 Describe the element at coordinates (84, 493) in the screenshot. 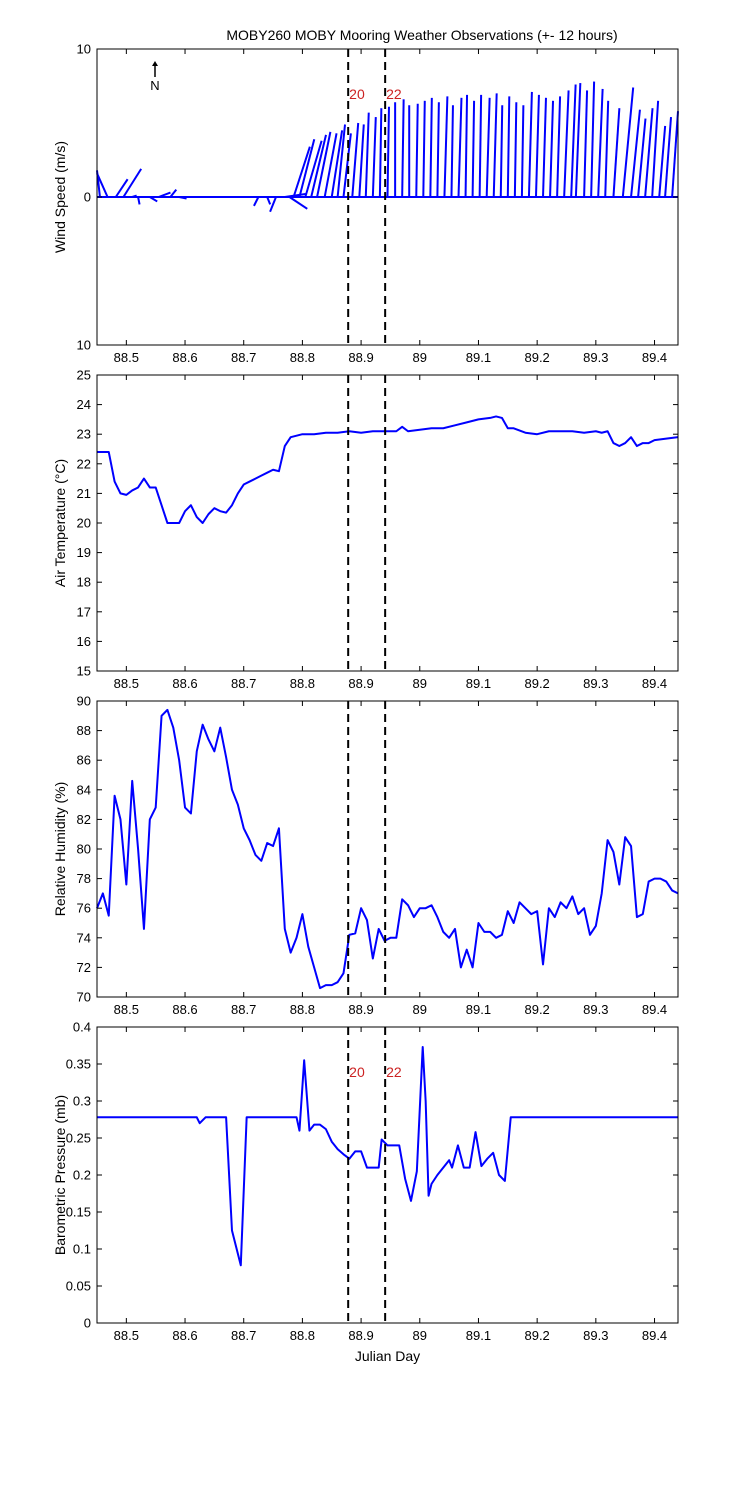

I see `y-tick-label: 21` at that location.